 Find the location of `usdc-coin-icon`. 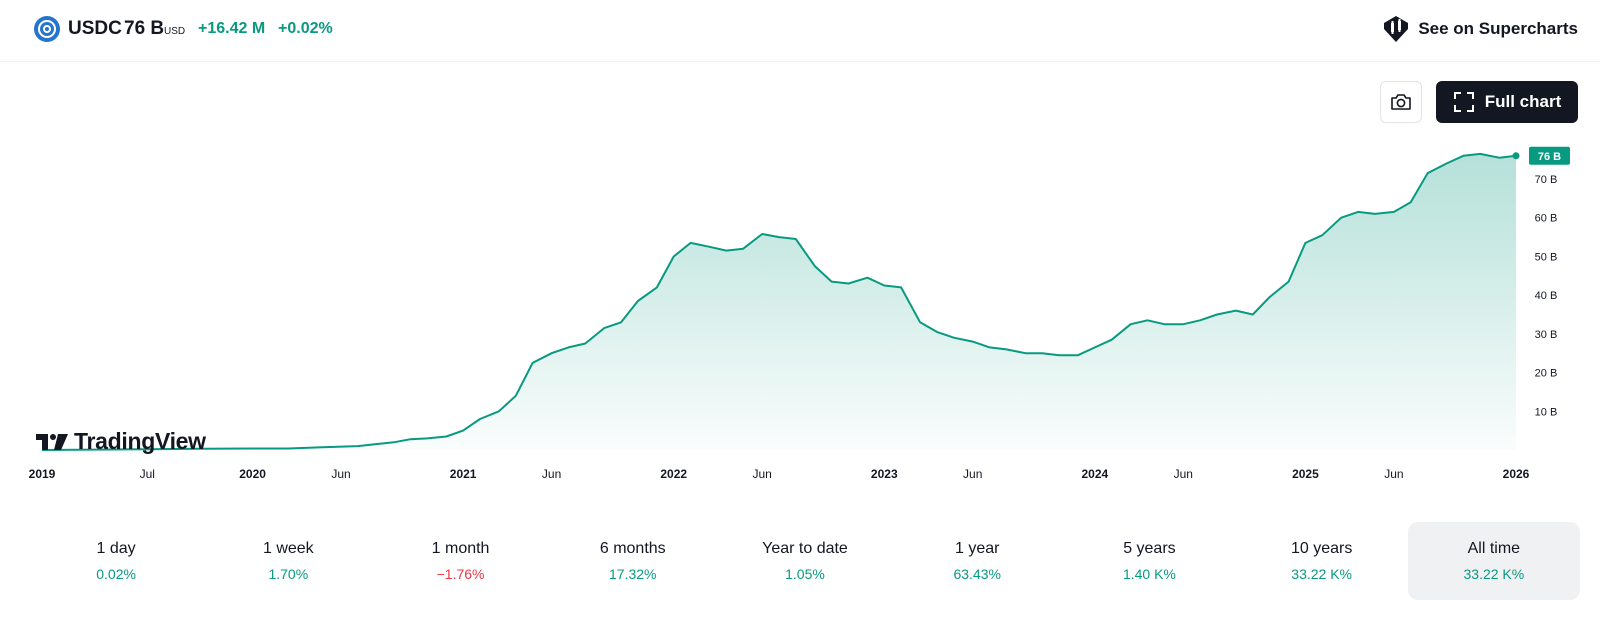

usdc-coin-icon is located at coordinates (47, 29).